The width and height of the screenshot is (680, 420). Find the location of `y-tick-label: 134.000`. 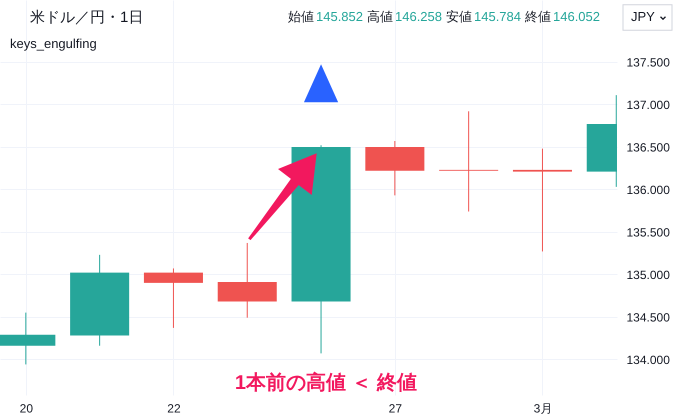

y-tick-label: 134.000 is located at coordinates (648, 359).